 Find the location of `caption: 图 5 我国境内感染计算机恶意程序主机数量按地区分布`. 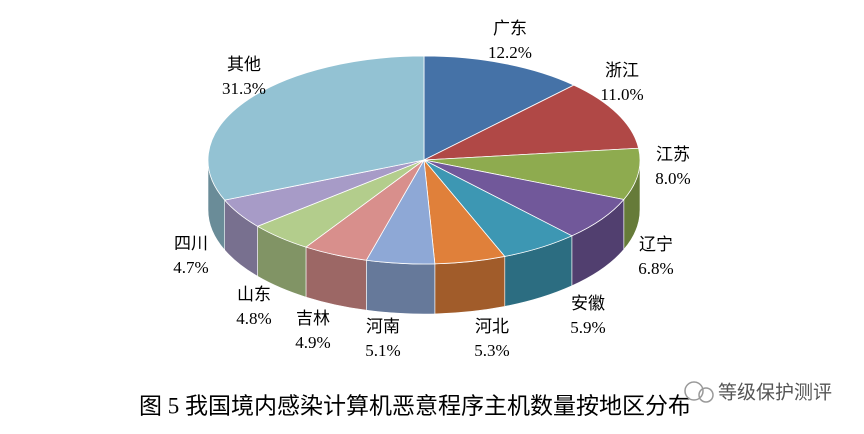

caption: 图 5 我国境内感染计算机恶意程序主机数量按地区分布 is located at coordinates (415, 405).